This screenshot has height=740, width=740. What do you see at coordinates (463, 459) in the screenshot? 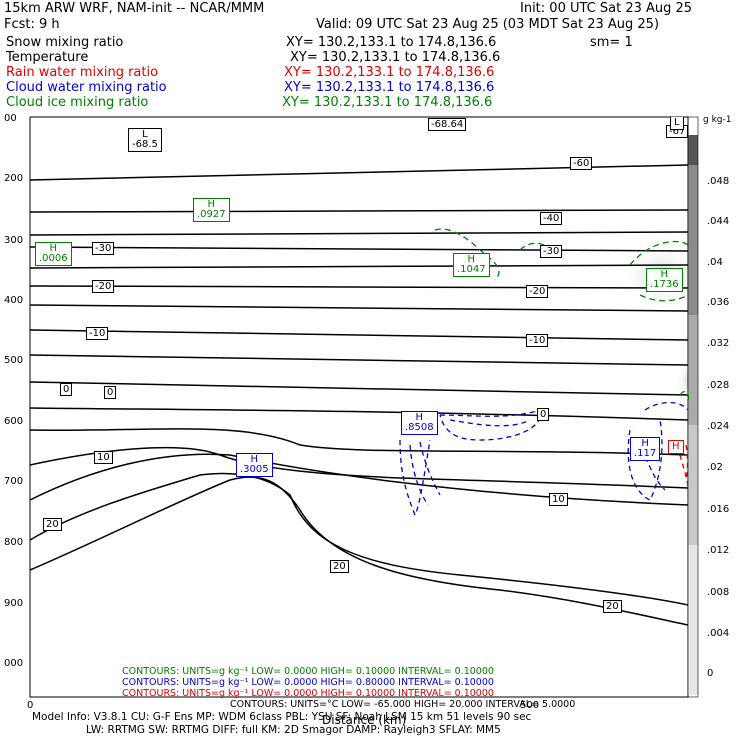
I see `cloud-water-contours` at bounding box center [463, 459].